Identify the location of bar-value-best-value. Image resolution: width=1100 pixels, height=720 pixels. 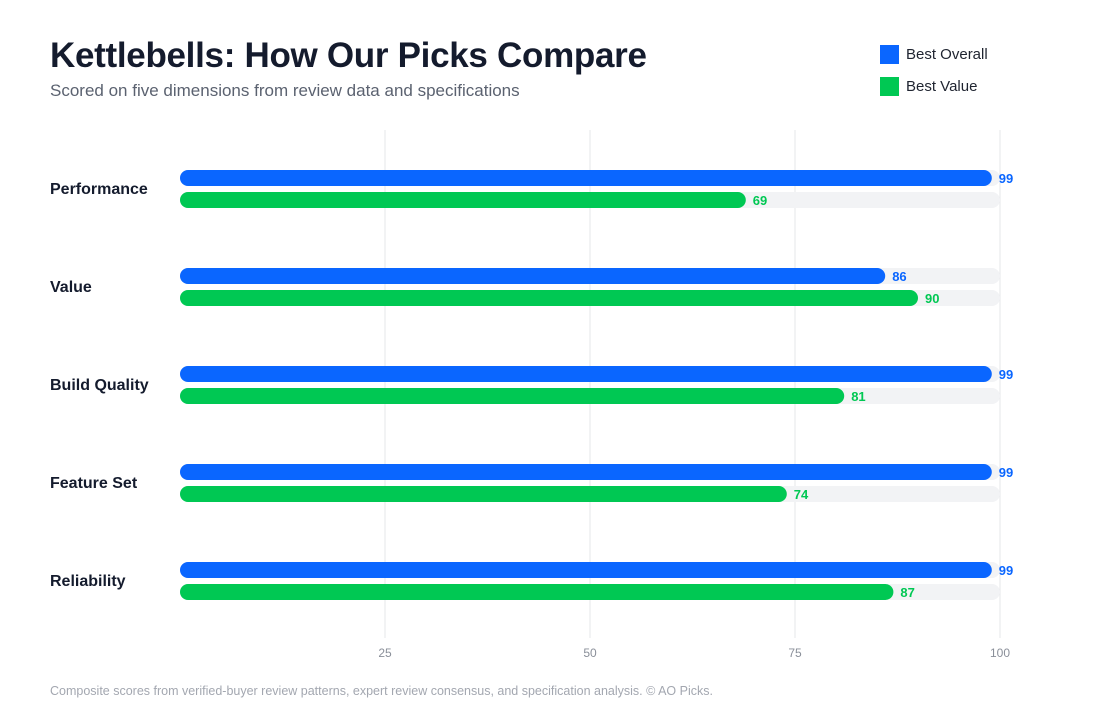
(549, 298).